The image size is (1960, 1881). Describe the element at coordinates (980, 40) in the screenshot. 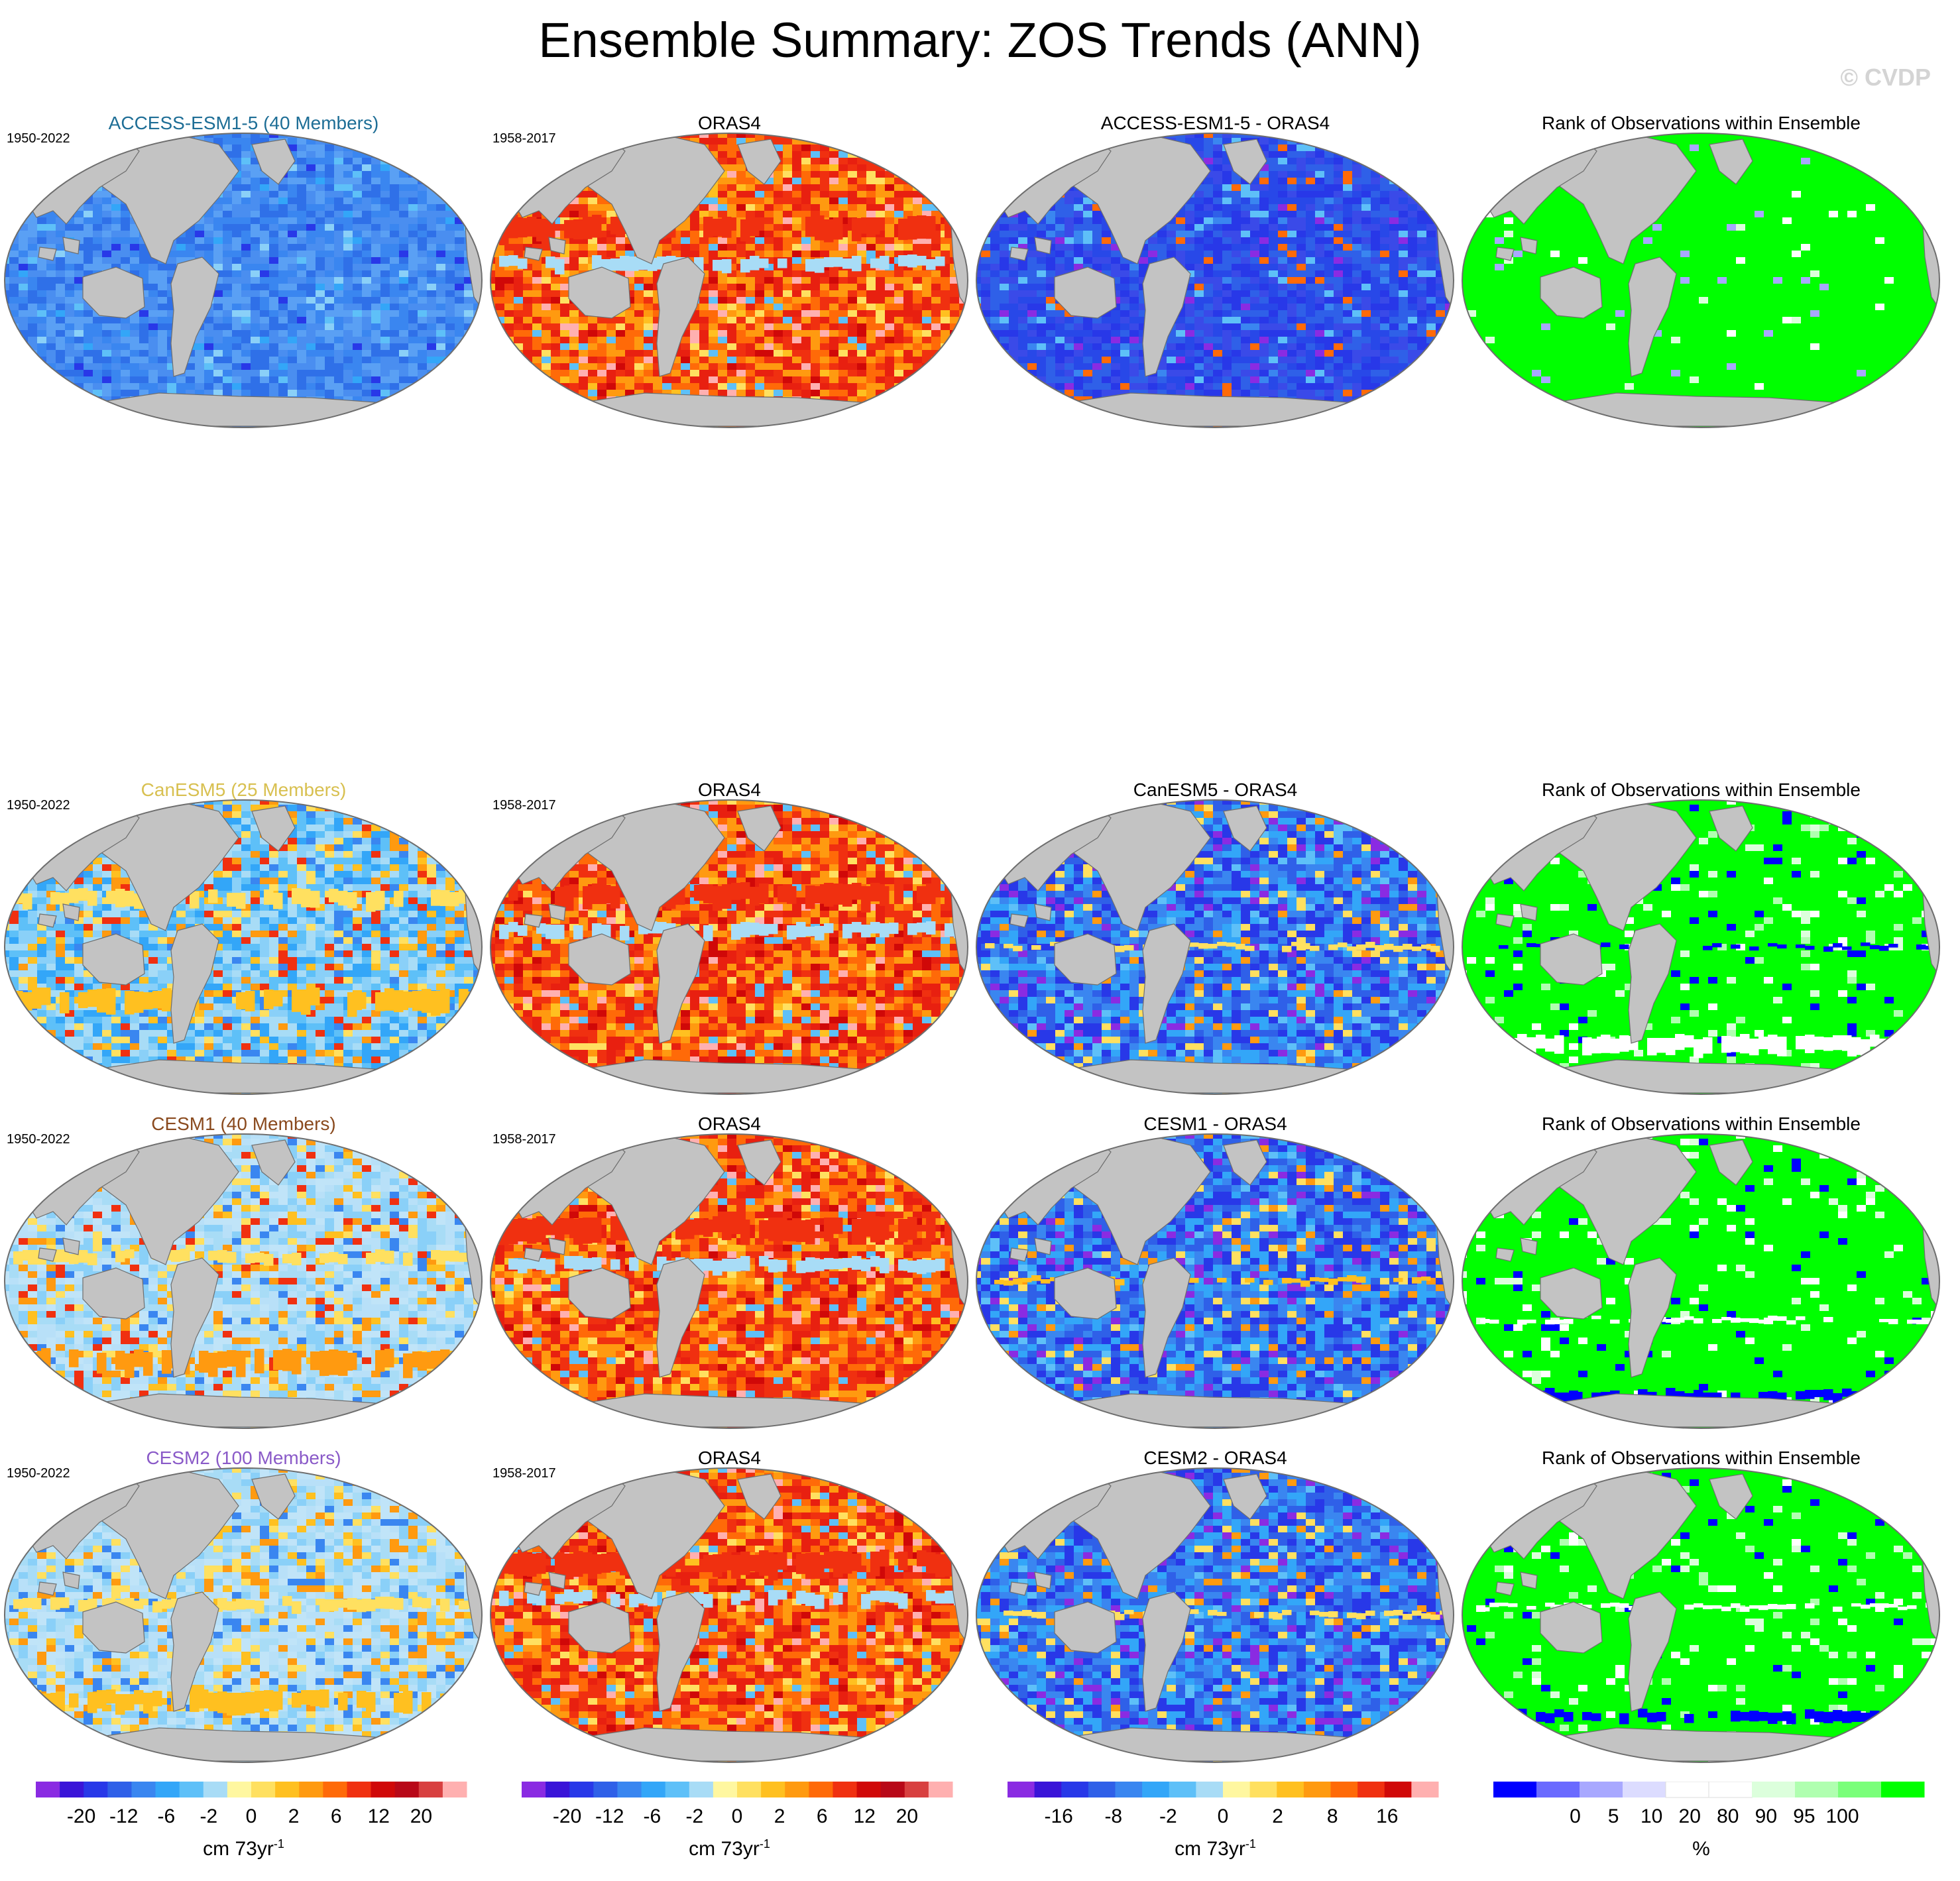

I see `page-title: Ensemble Summary: ZOS Trends (ANN)` at that location.